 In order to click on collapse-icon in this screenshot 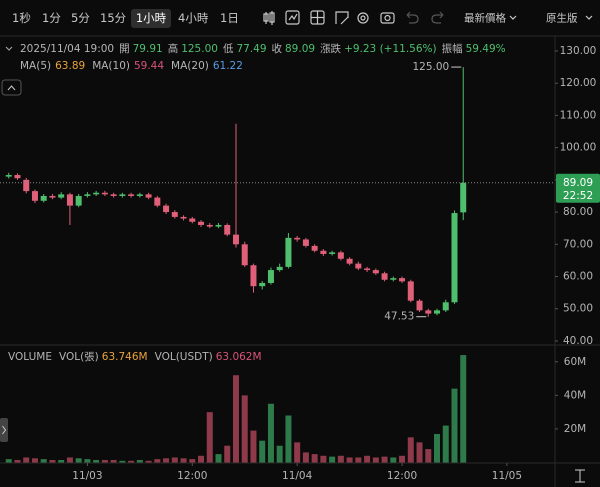, I will do `click(9, 48)`.